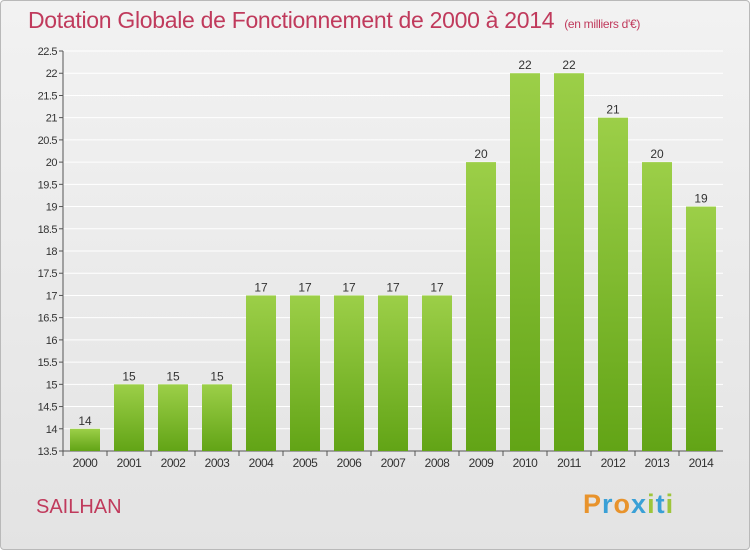 This screenshot has width=750, height=550. What do you see at coordinates (350, 463) in the screenshot?
I see `x-tick-label: 2006` at bounding box center [350, 463].